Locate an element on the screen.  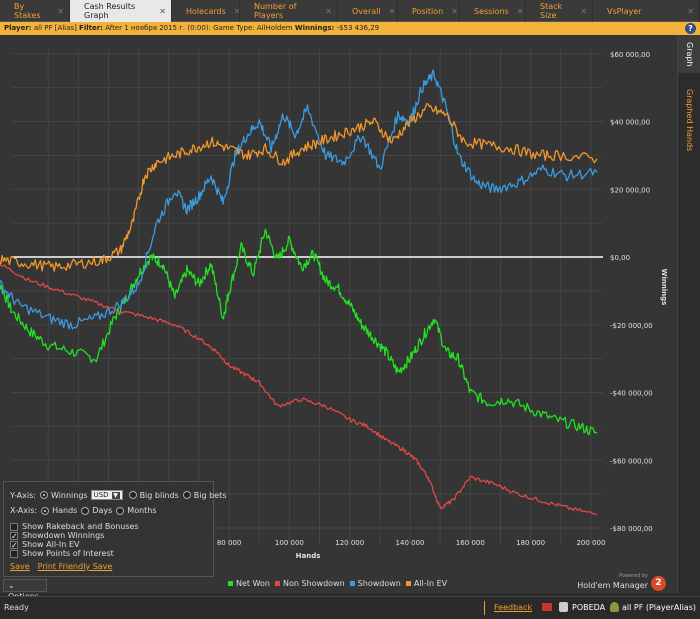
winnings-value: -$53 436,29 is located at coordinates (358, 28).